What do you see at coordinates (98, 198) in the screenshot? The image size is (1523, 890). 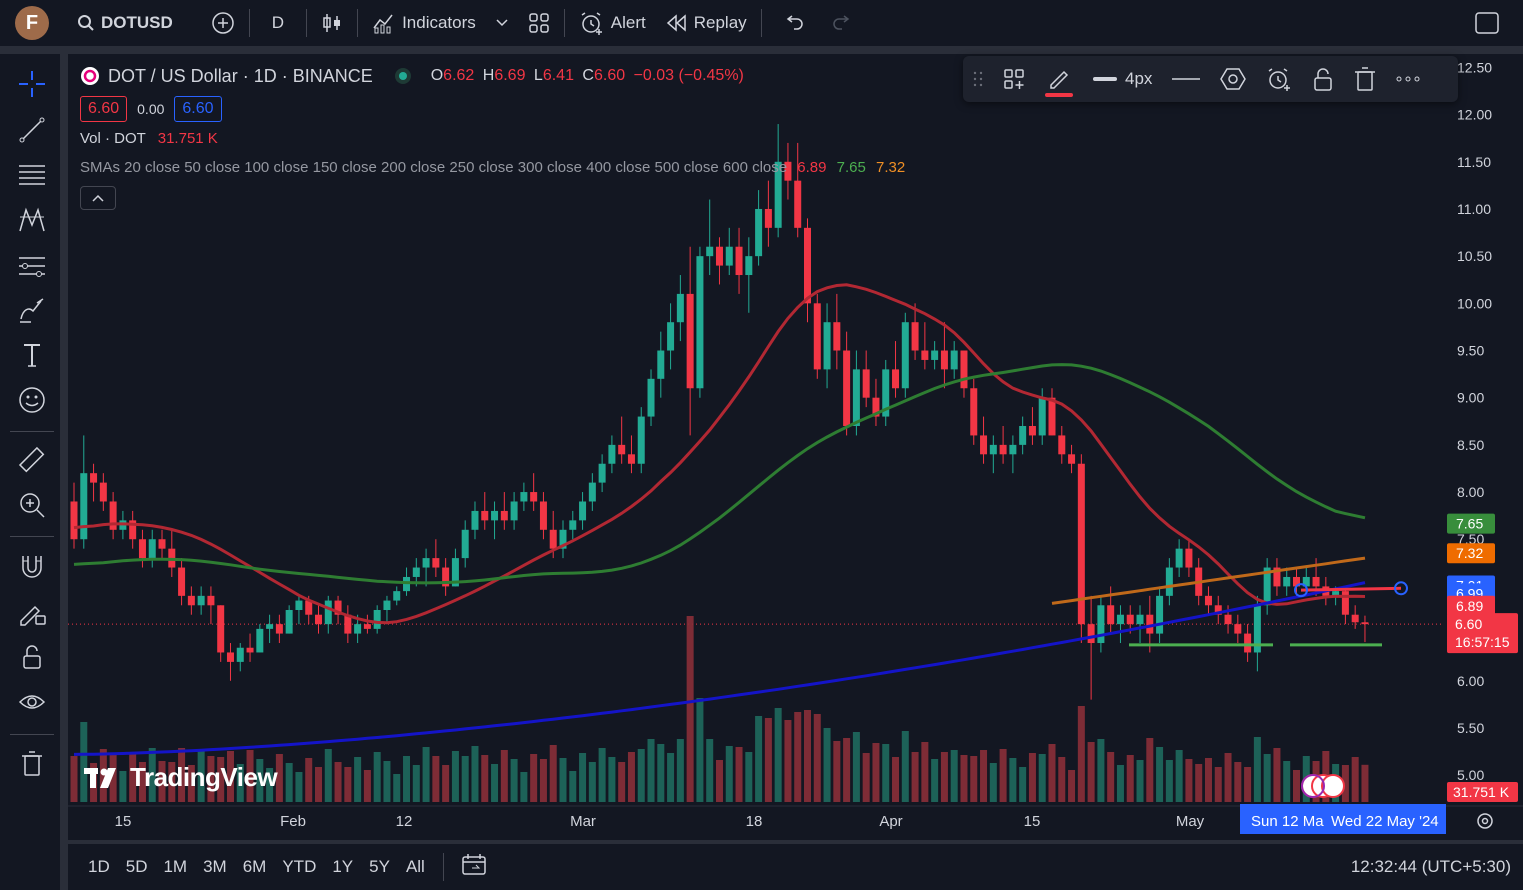 I see `collapse-legend-button` at bounding box center [98, 198].